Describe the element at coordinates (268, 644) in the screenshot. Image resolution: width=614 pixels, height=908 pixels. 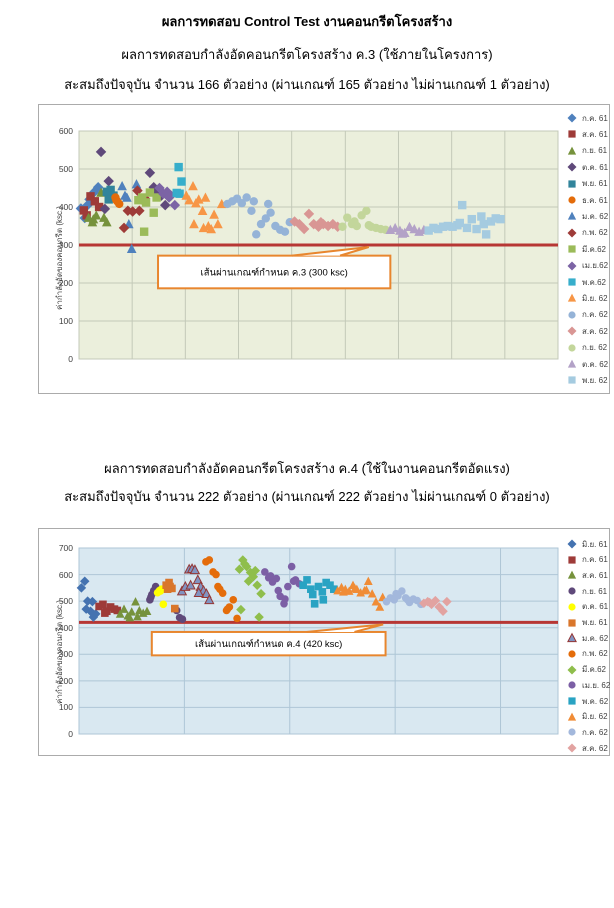
I see `threshold-callout-label: เส้นผ่านเกณฑ์กำหนด ค.4 (420 ksc)` at that location.